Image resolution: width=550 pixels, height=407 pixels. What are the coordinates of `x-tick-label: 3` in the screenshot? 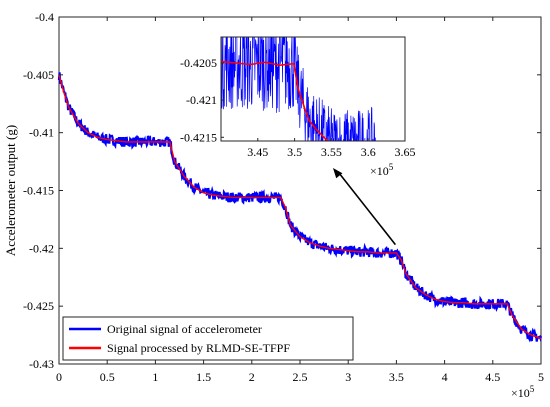 It's located at (348, 377).